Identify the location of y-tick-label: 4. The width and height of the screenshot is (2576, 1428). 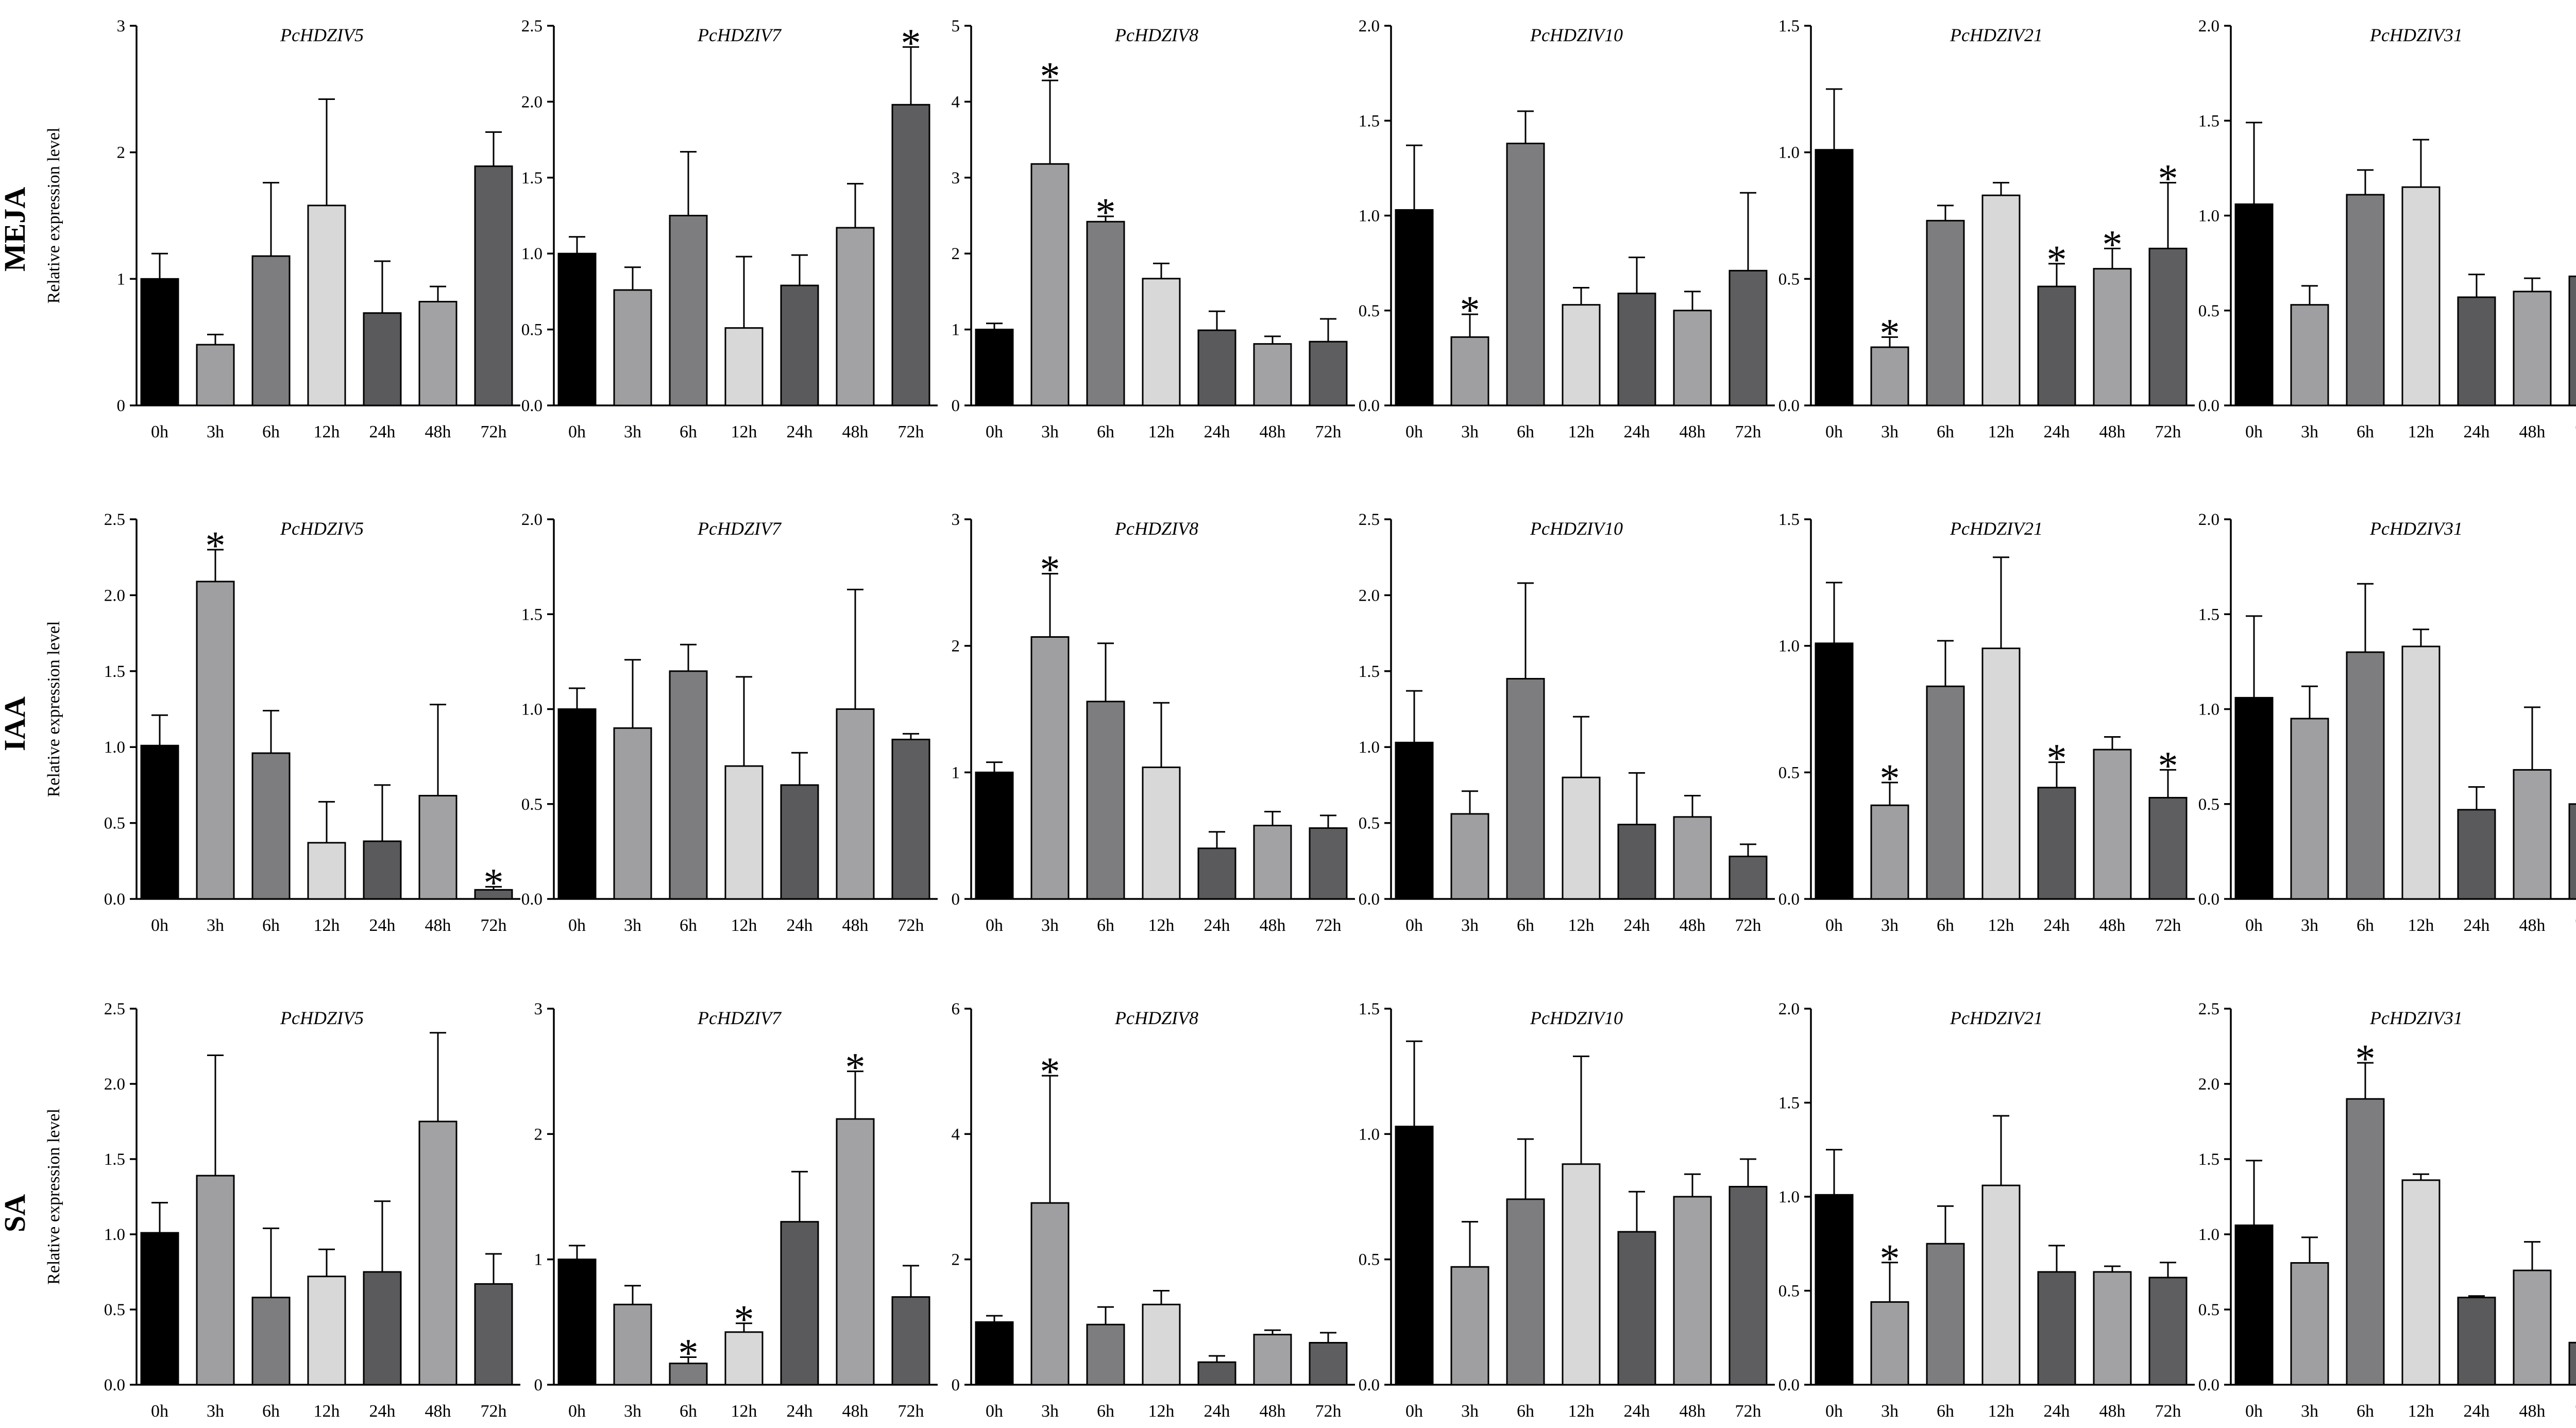
(956, 1134).